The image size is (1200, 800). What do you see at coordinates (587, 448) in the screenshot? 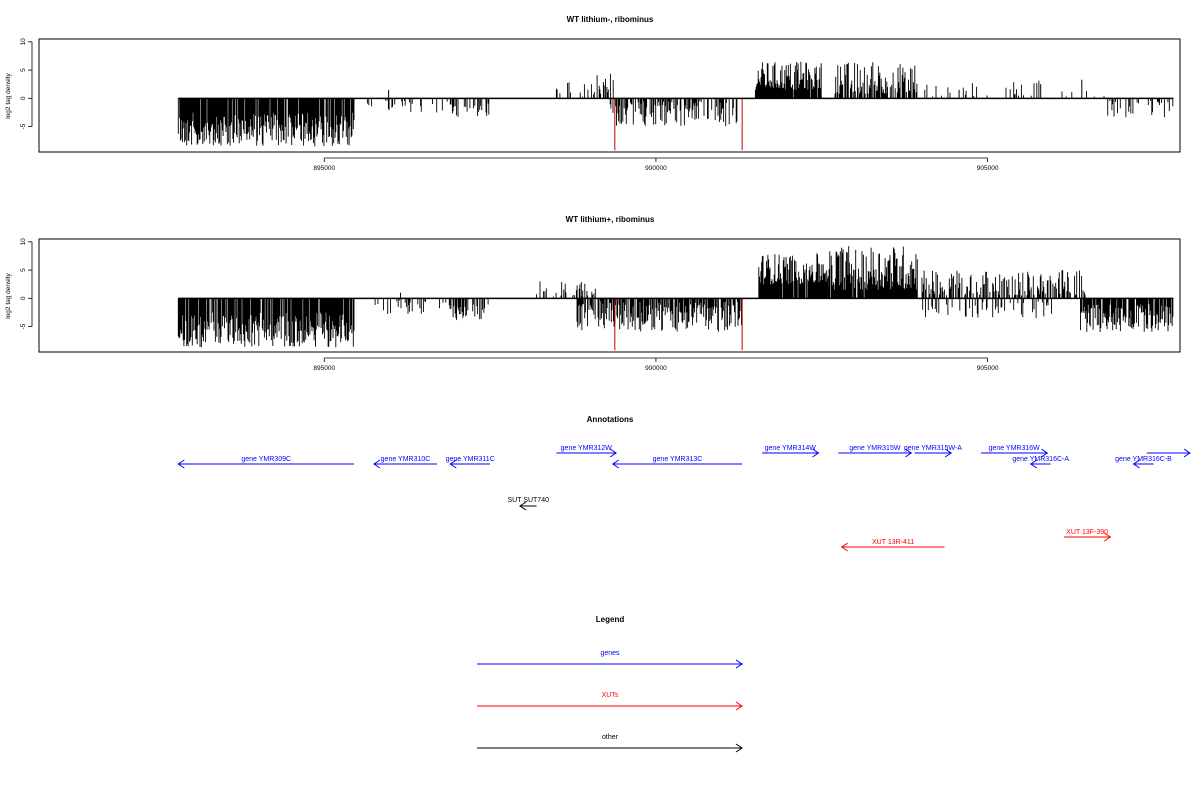
I see `gene-label: gene YMR312W` at bounding box center [587, 448].